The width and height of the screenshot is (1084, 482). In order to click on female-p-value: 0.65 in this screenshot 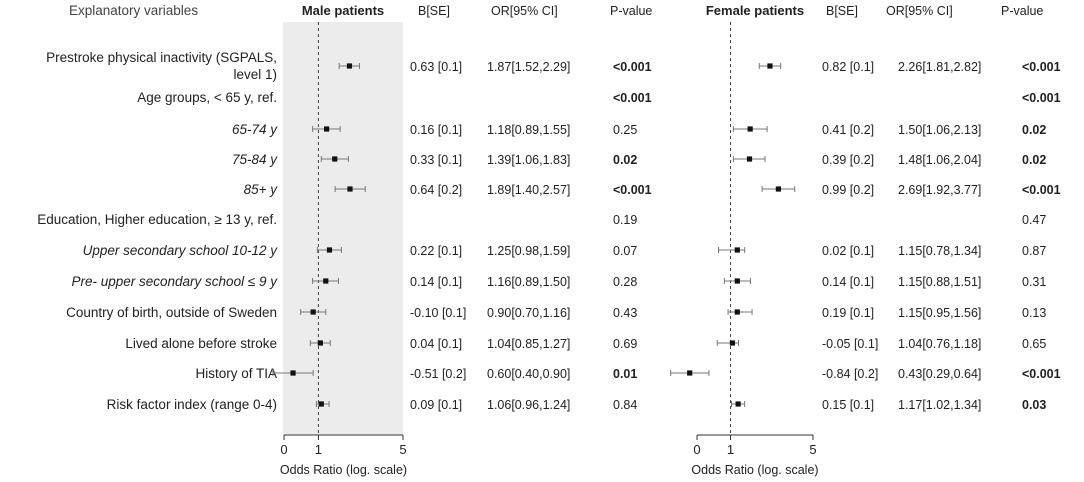, I will do `click(1034, 344)`.